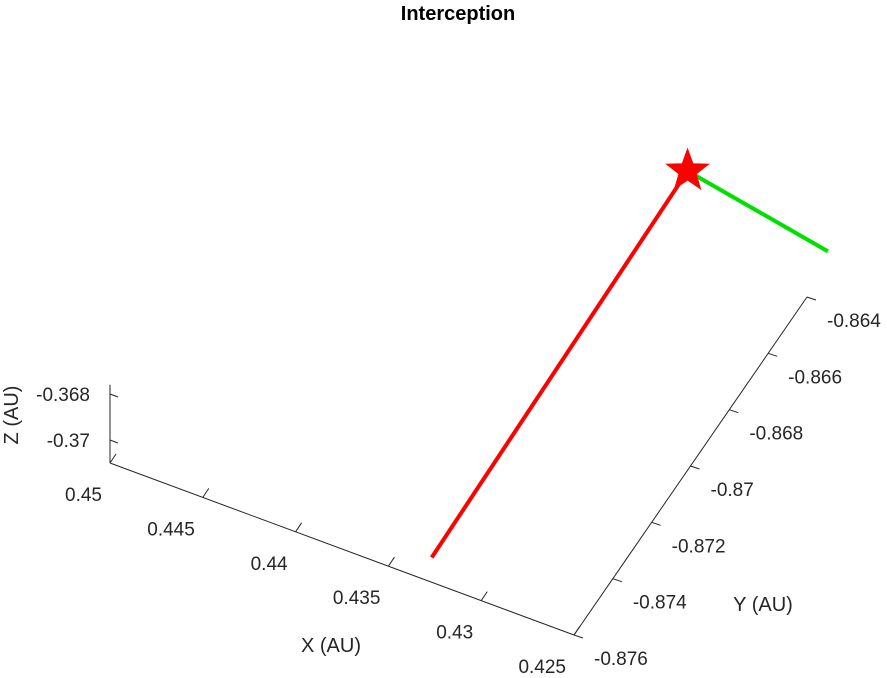 The image size is (887, 678). Describe the element at coordinates (68, 441) in the screenshot. I see `z-tick-label: -0.37` at that location.